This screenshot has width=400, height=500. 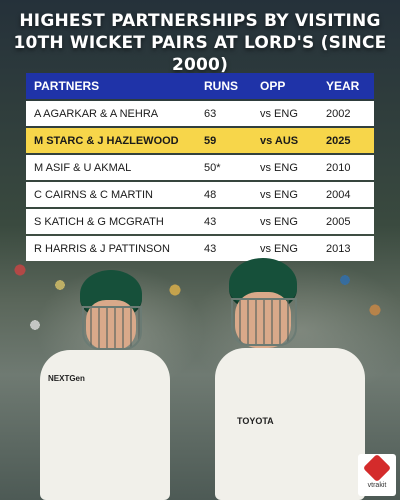 I want to click on table-row: M ASIF & U AKMAL 50* vs ENG 2010, so click(x=200, y=167).